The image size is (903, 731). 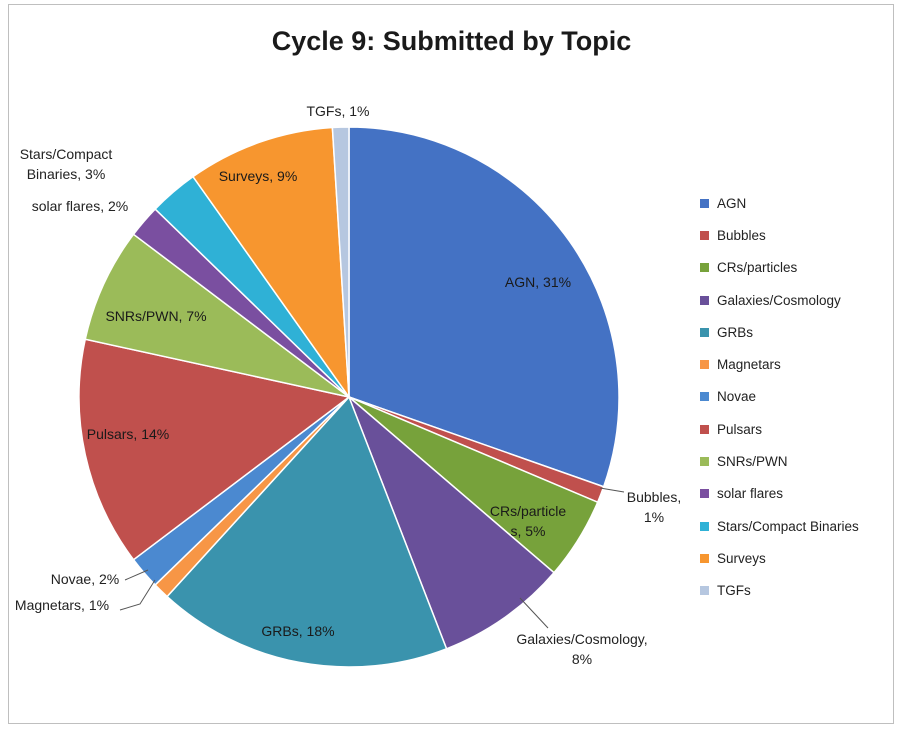 I want to click on data-label-galaxies-cosmology: Galaxies/Cosmology, 8%, so click(x=581, y=649).